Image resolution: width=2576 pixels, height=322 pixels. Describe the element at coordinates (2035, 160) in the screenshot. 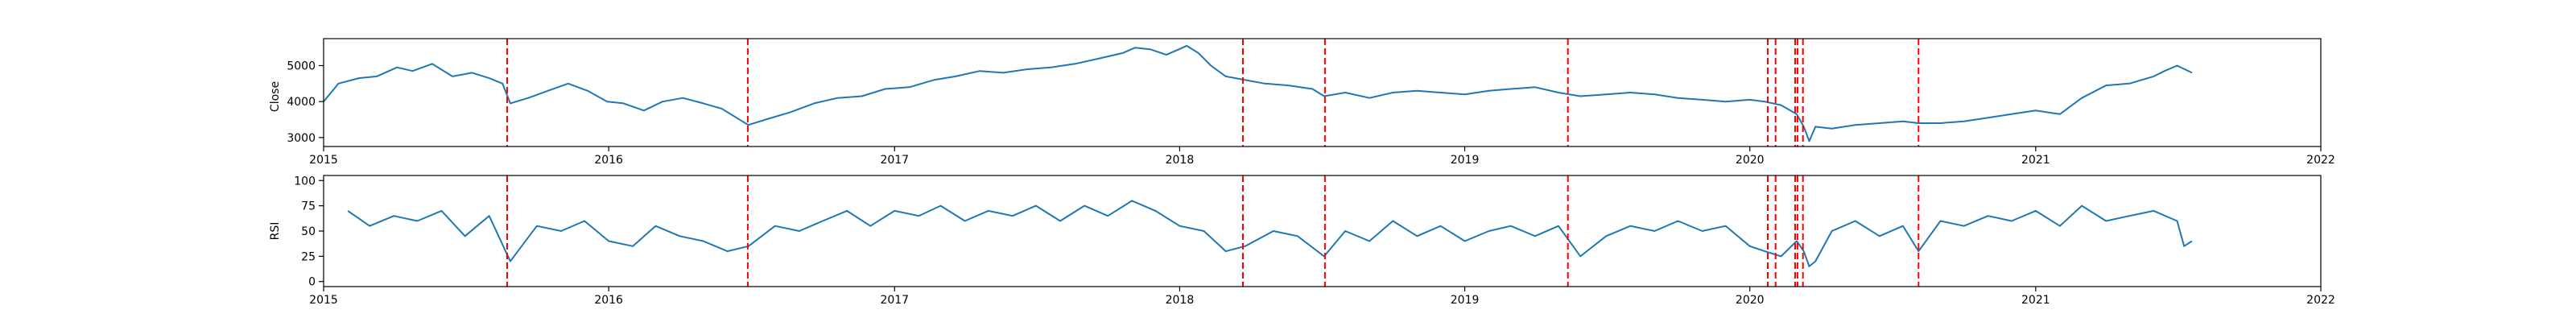

I see `close-x-tick-label-6: 2021` at that location.